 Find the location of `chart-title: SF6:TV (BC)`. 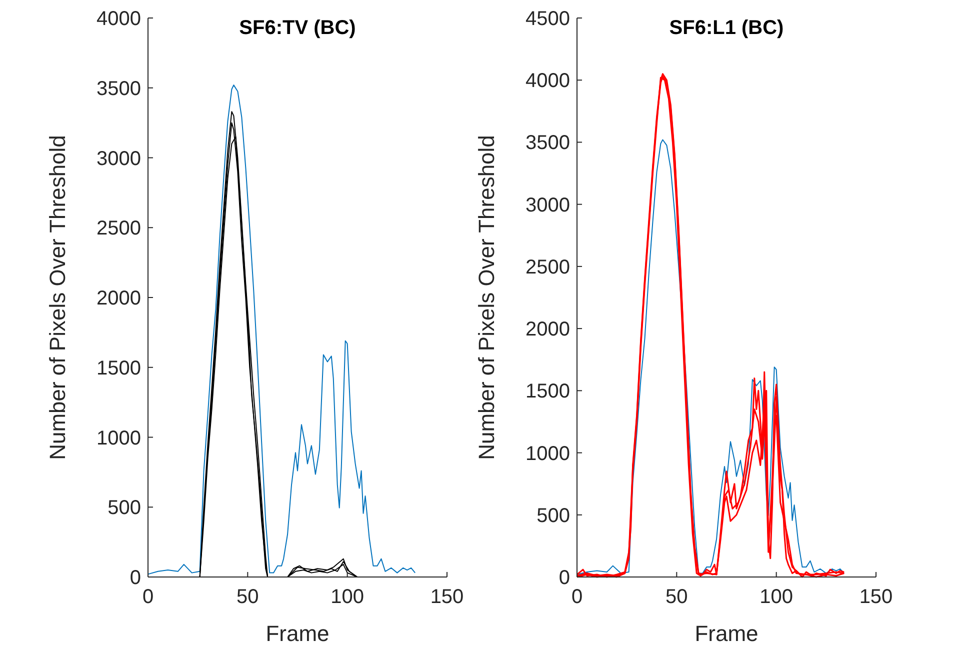

chart-title: SF6:TV (BC) is located at coordinates (297, 28).